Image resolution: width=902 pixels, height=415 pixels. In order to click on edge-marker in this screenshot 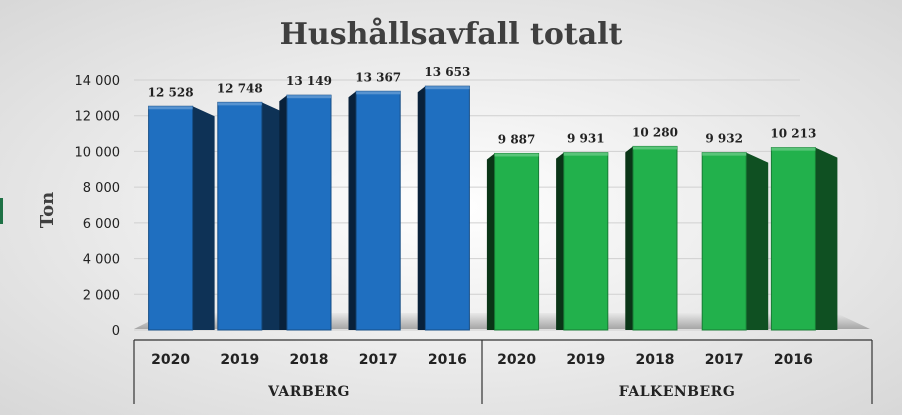, I will do `click(1, 211)`.